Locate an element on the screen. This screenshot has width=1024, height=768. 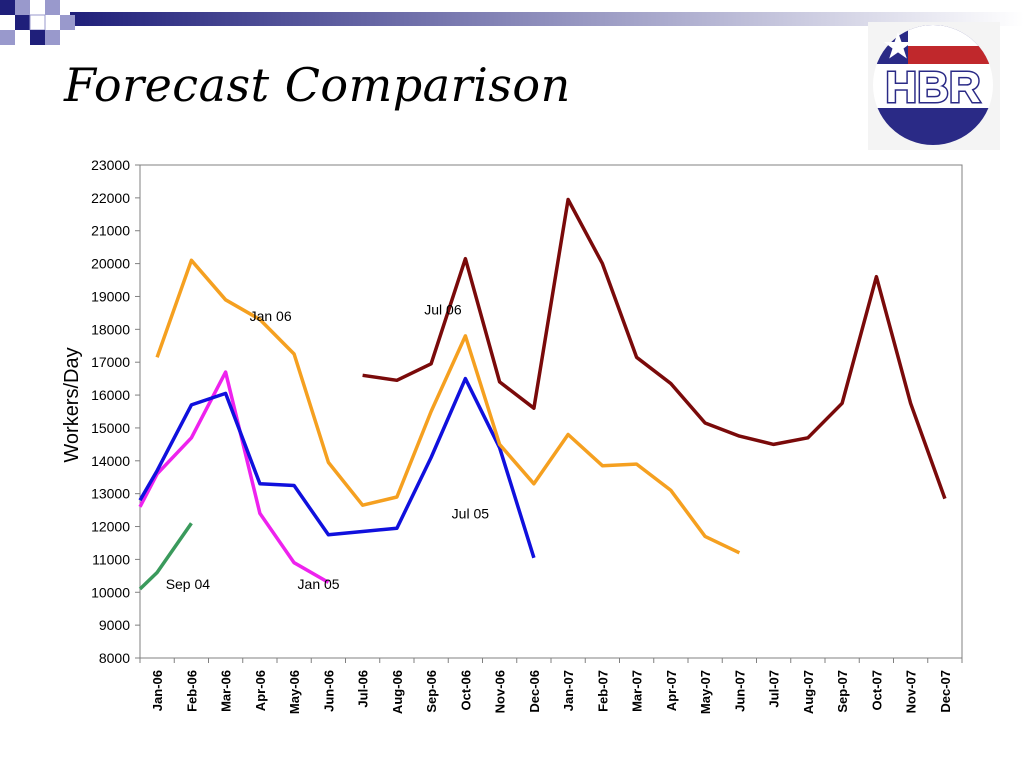
y-tick-label: 16000 is located at coordinates (110, 395).